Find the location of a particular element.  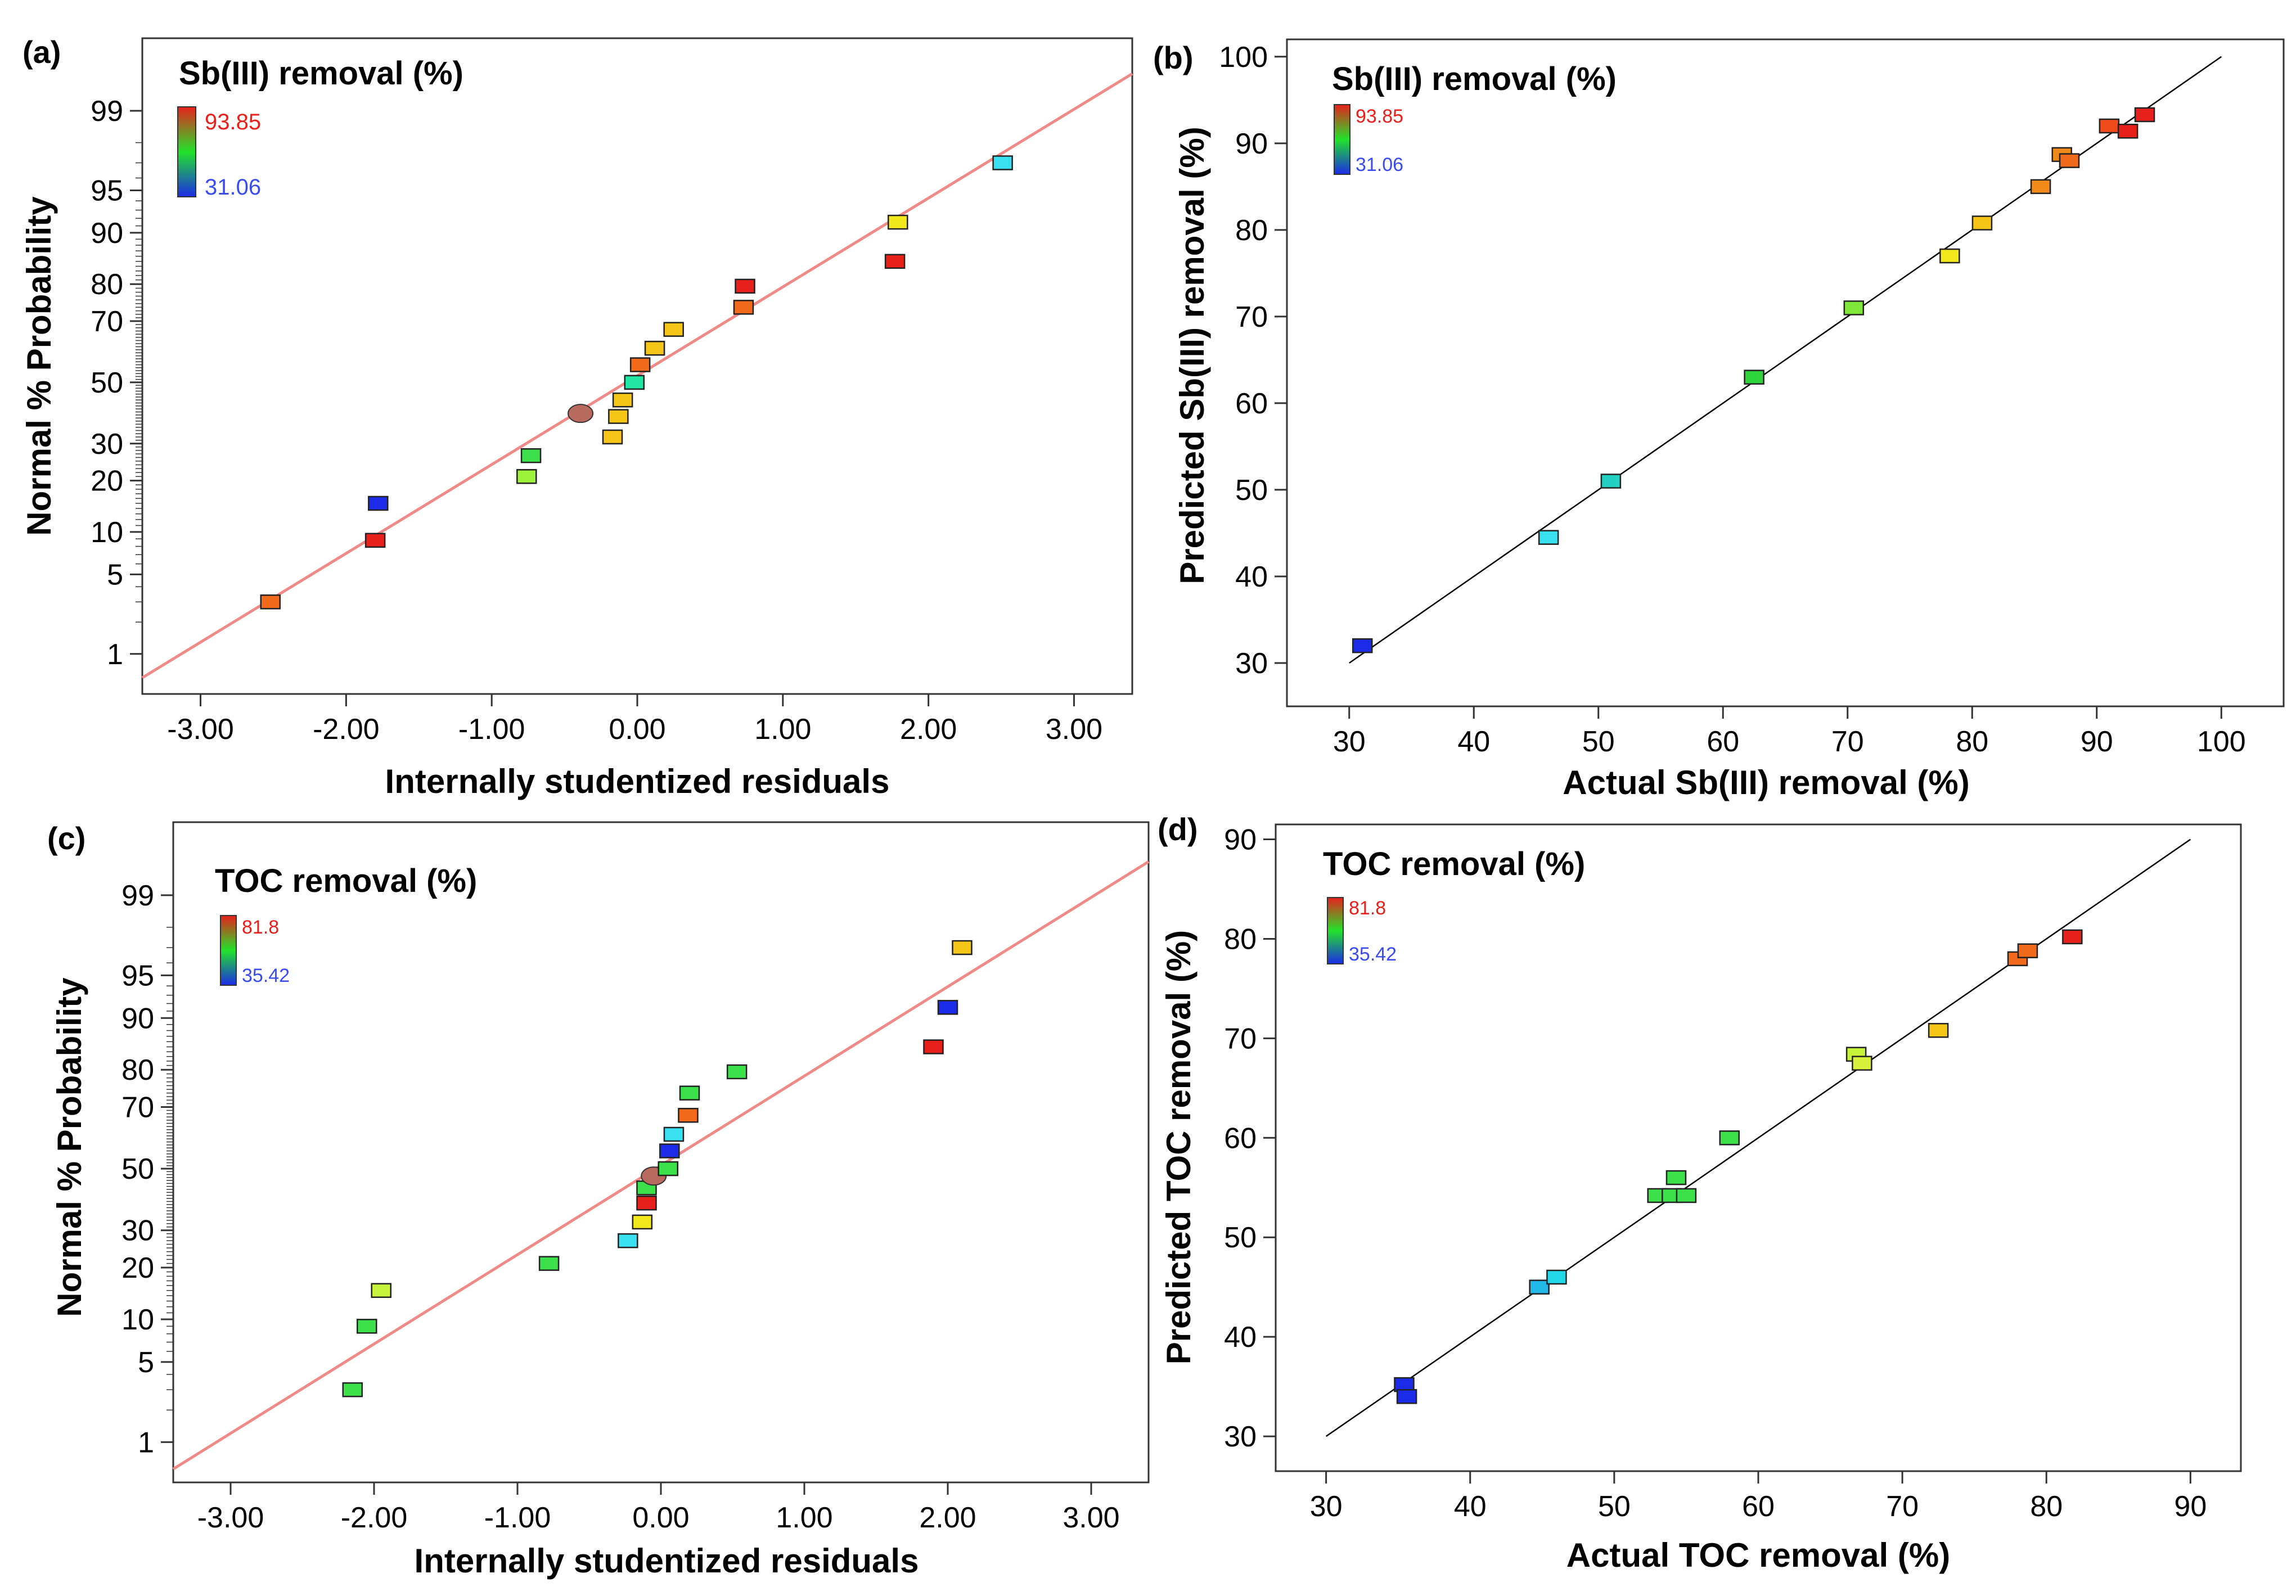

panel-b-color-legend: 93.85 31.06 is located at coordinates (1368, 139).